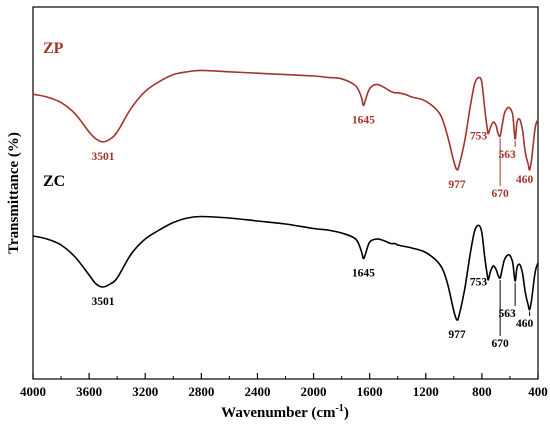 Image resolution: width=550 pixels, height=426 pixels. Describe the element at coordinates (102, 302) in the screenshot. I see `peak-label-zc-3501: 3501` at that location.